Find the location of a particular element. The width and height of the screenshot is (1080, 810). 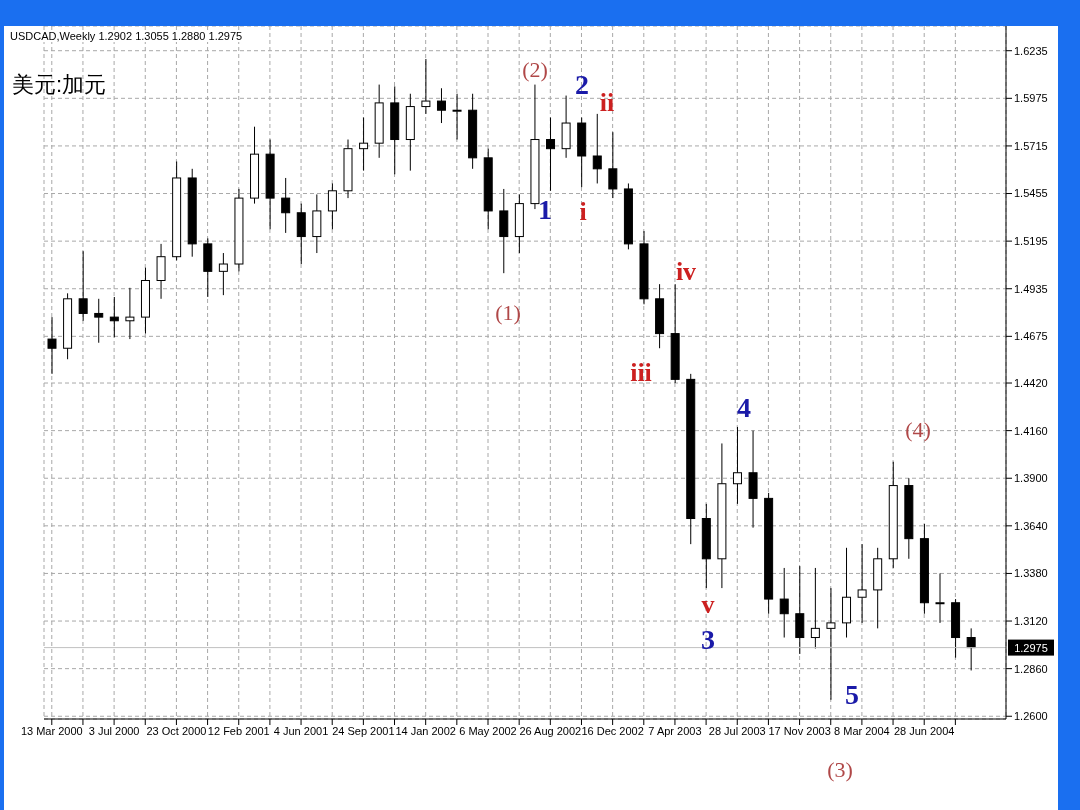

x-tick-label: 24 Sep 2001 is located at coordinates (363, 730).